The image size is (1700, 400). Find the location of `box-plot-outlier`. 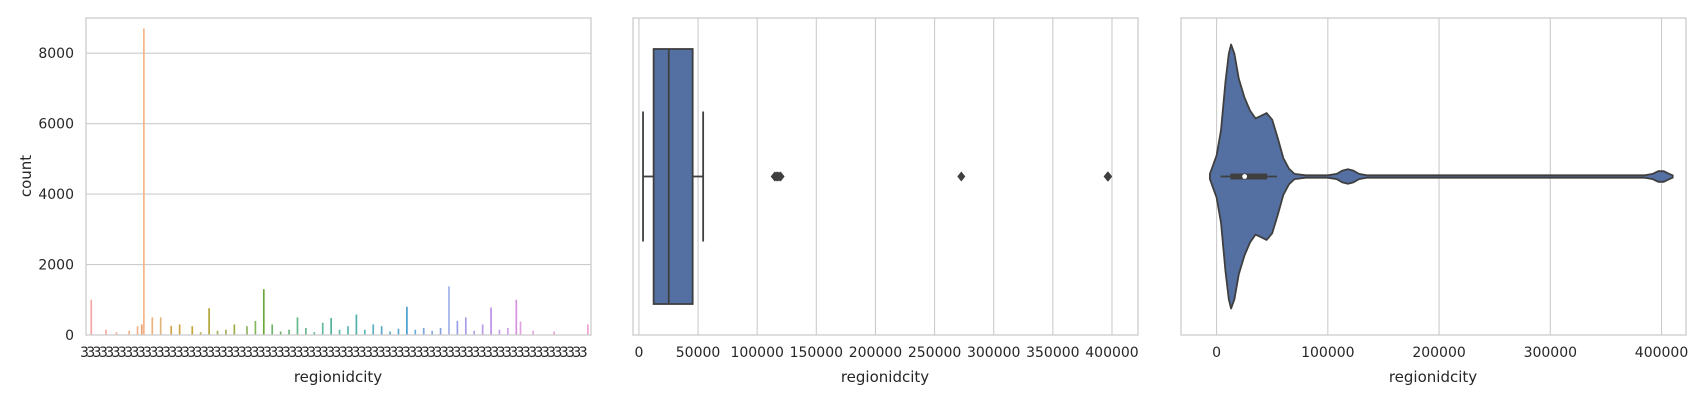

box-plot-outlier is located at coordinates (961, 176).